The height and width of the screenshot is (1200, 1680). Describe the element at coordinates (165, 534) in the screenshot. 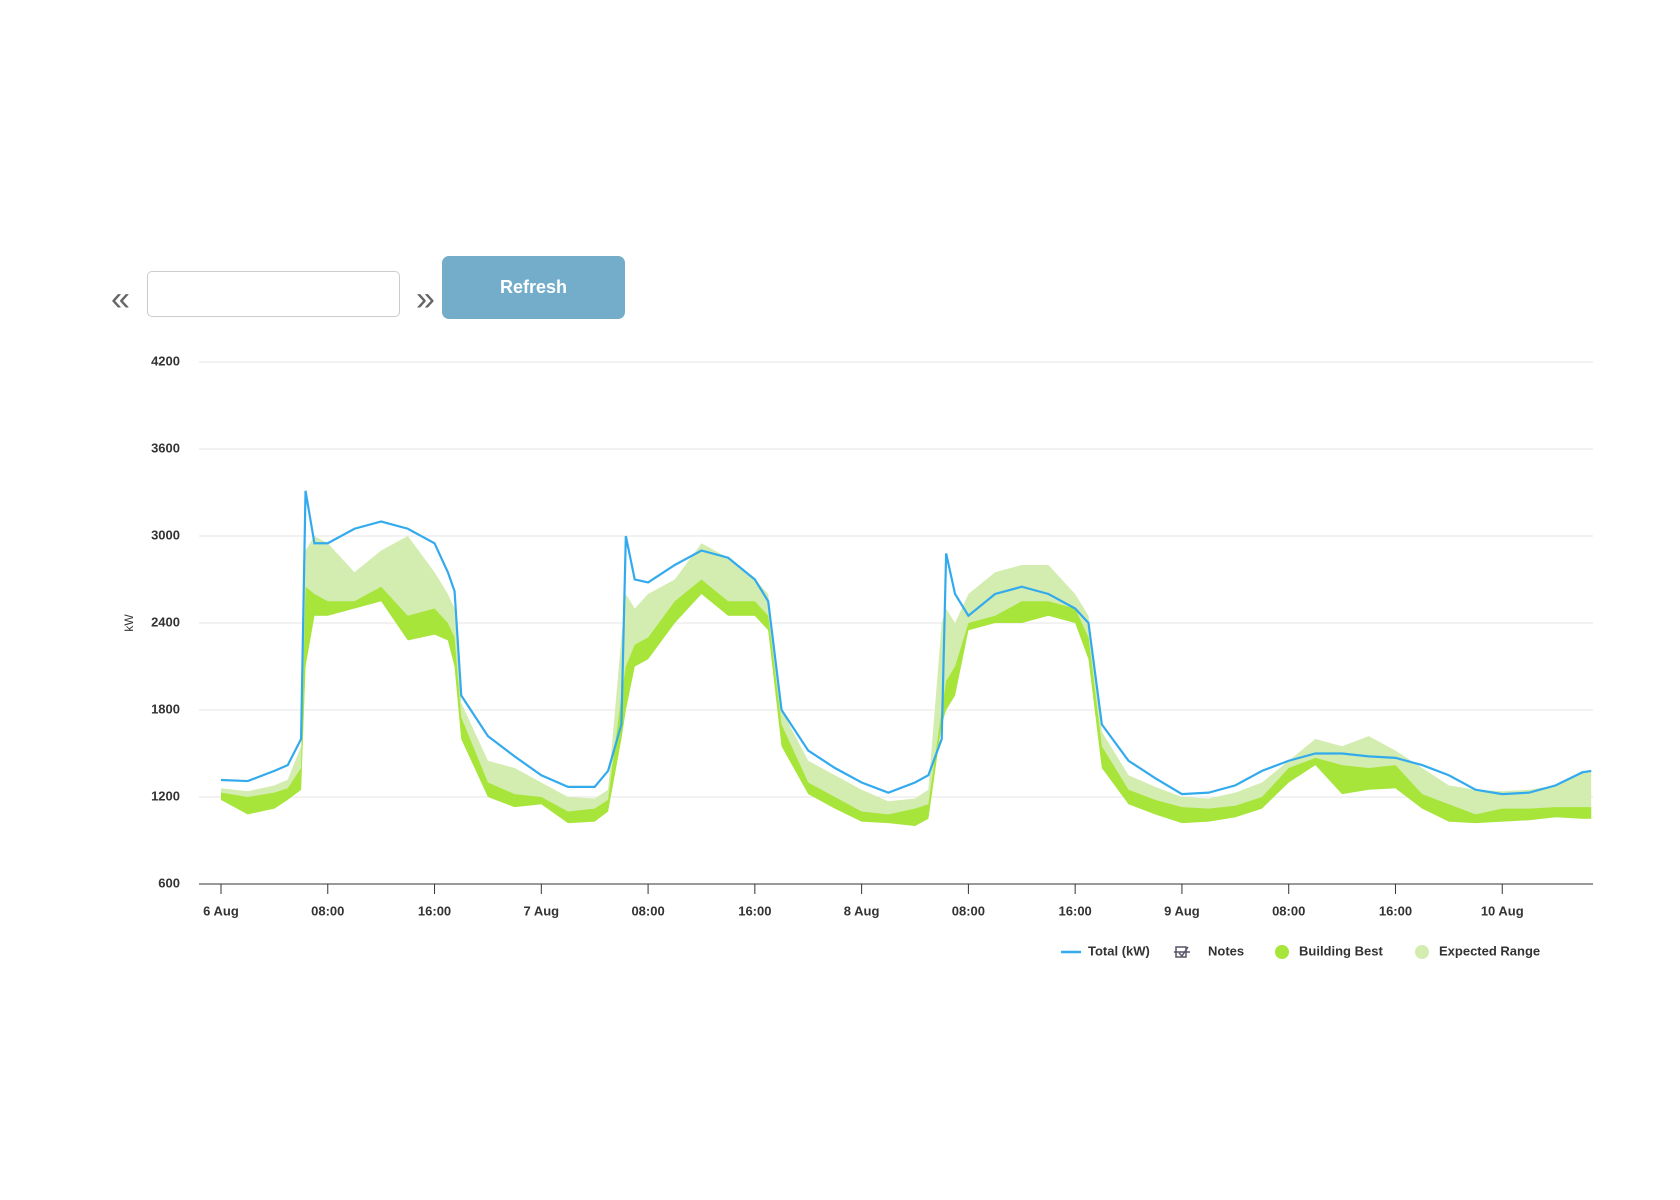

I see `y-tick-label: 3000` at that location.